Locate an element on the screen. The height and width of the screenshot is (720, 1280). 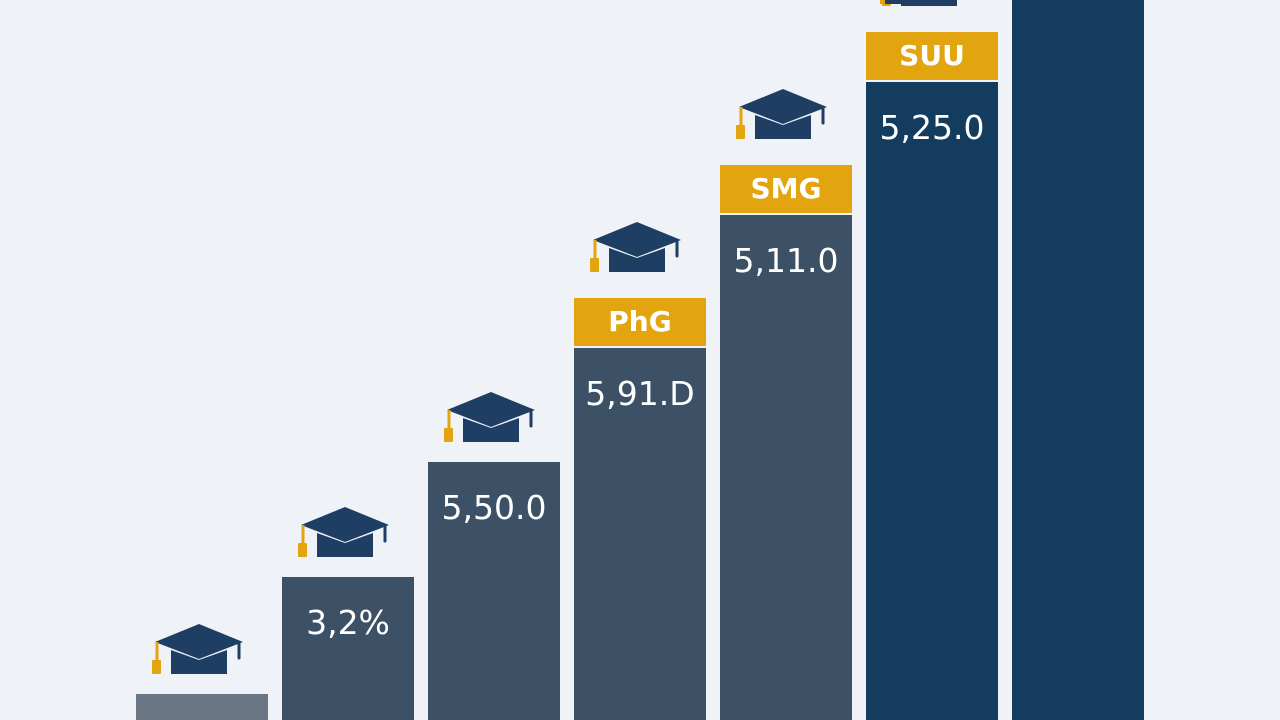
data-label: 5,50.0 is located at coordinates (494, 507).